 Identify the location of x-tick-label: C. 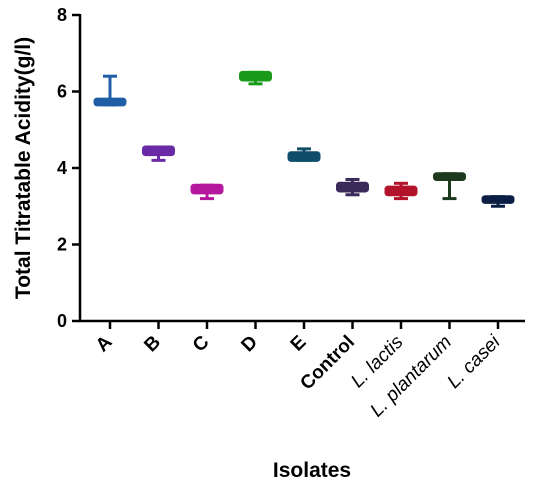
(201, 343).